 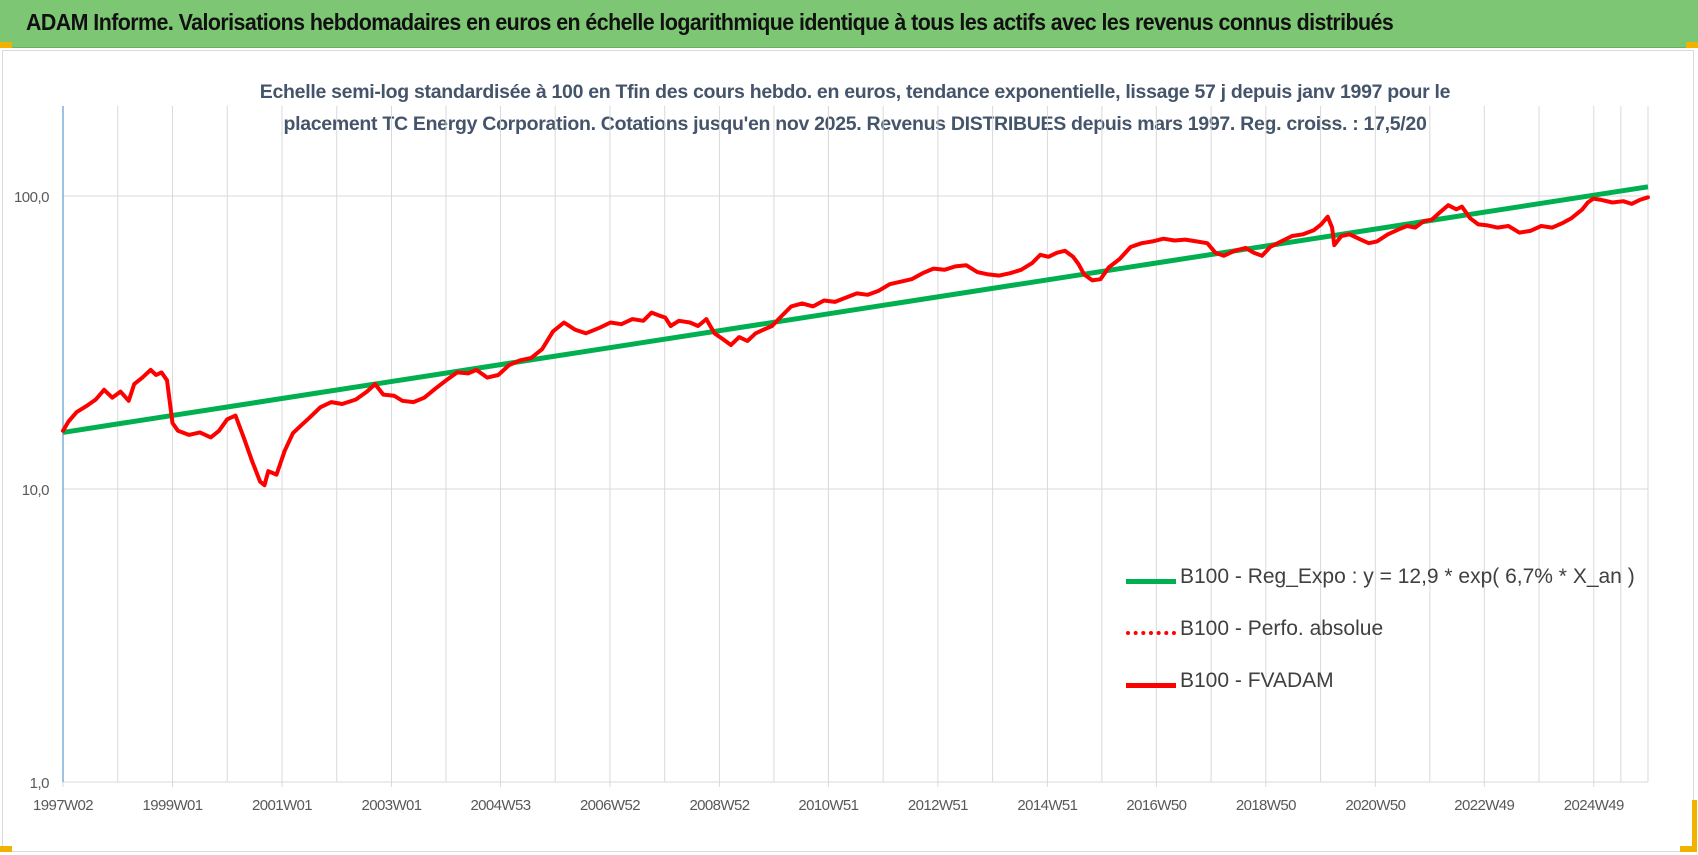 I want to click on x-tick-label: 2020W50, so click(x=1375, y=805).